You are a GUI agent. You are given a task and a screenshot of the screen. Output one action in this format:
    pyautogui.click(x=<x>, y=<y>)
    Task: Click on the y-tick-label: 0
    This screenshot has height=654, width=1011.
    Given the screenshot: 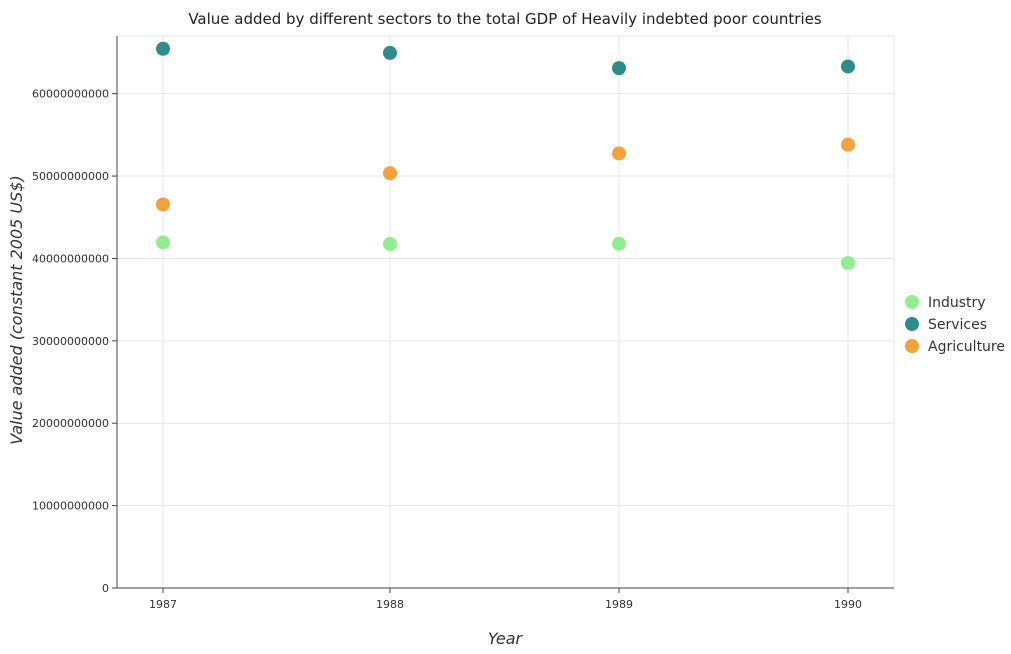 What is the action you would take?
    pyautogui.click(x=105, y=588)
    